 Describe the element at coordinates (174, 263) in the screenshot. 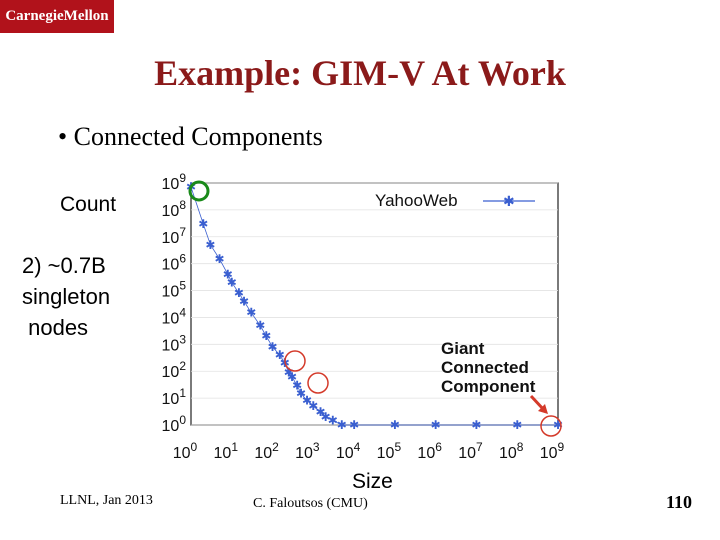

I see `y-tick-label: 10⁶` at that location.